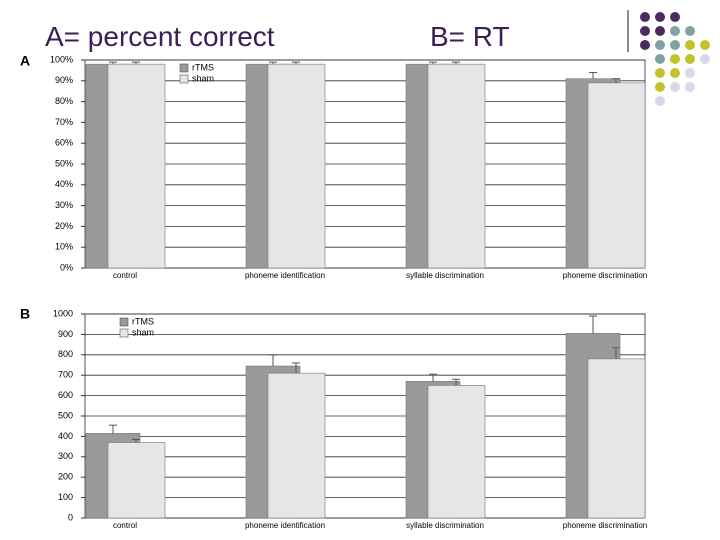  What do you see at coordinates (63, 313) in the screenshot?
I see `y-tick-label: 1000` at bounding box center [63, 313].